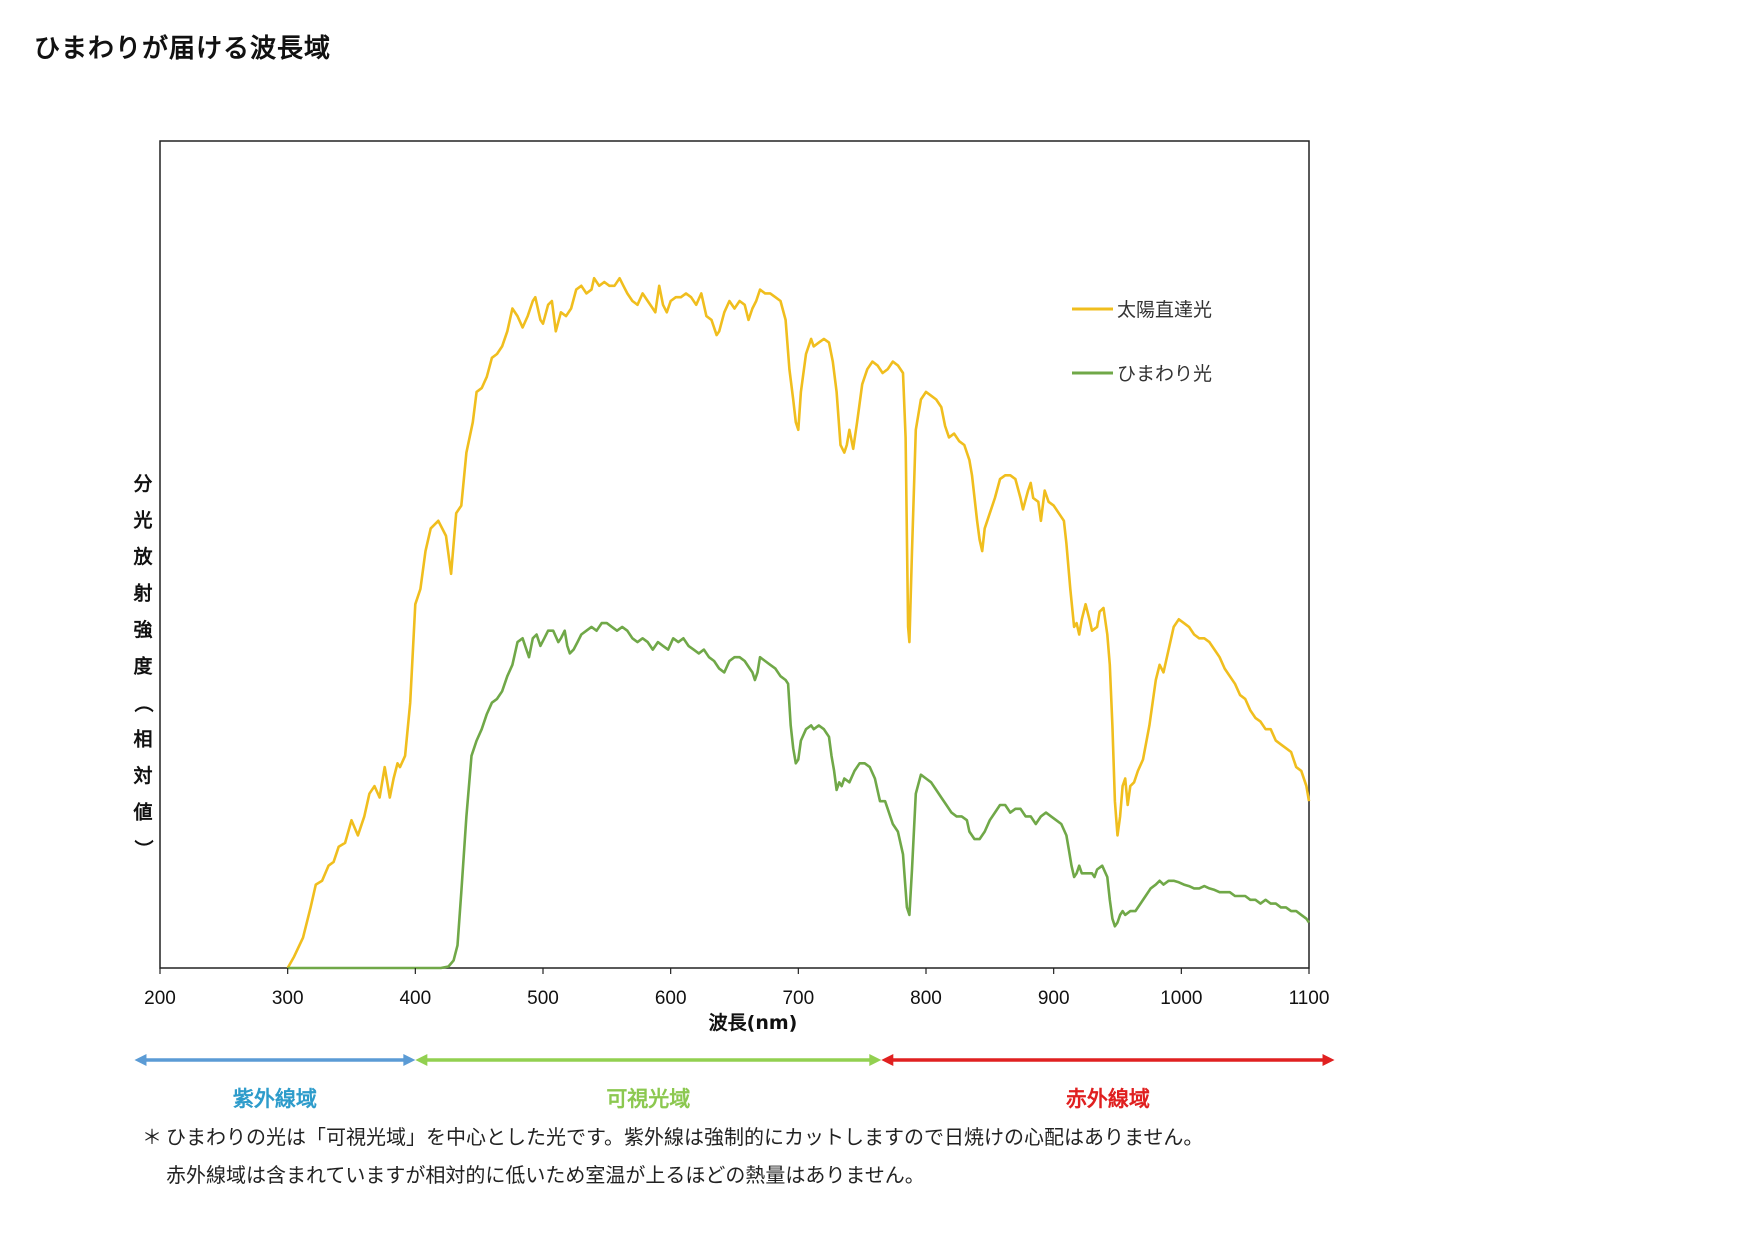 This screenshot has width=1755, height=1241. What do you see at coordinates (142, 484) in the screenshot?
I see `y-axis-title-char: 分` at bounding box center [142, 484].